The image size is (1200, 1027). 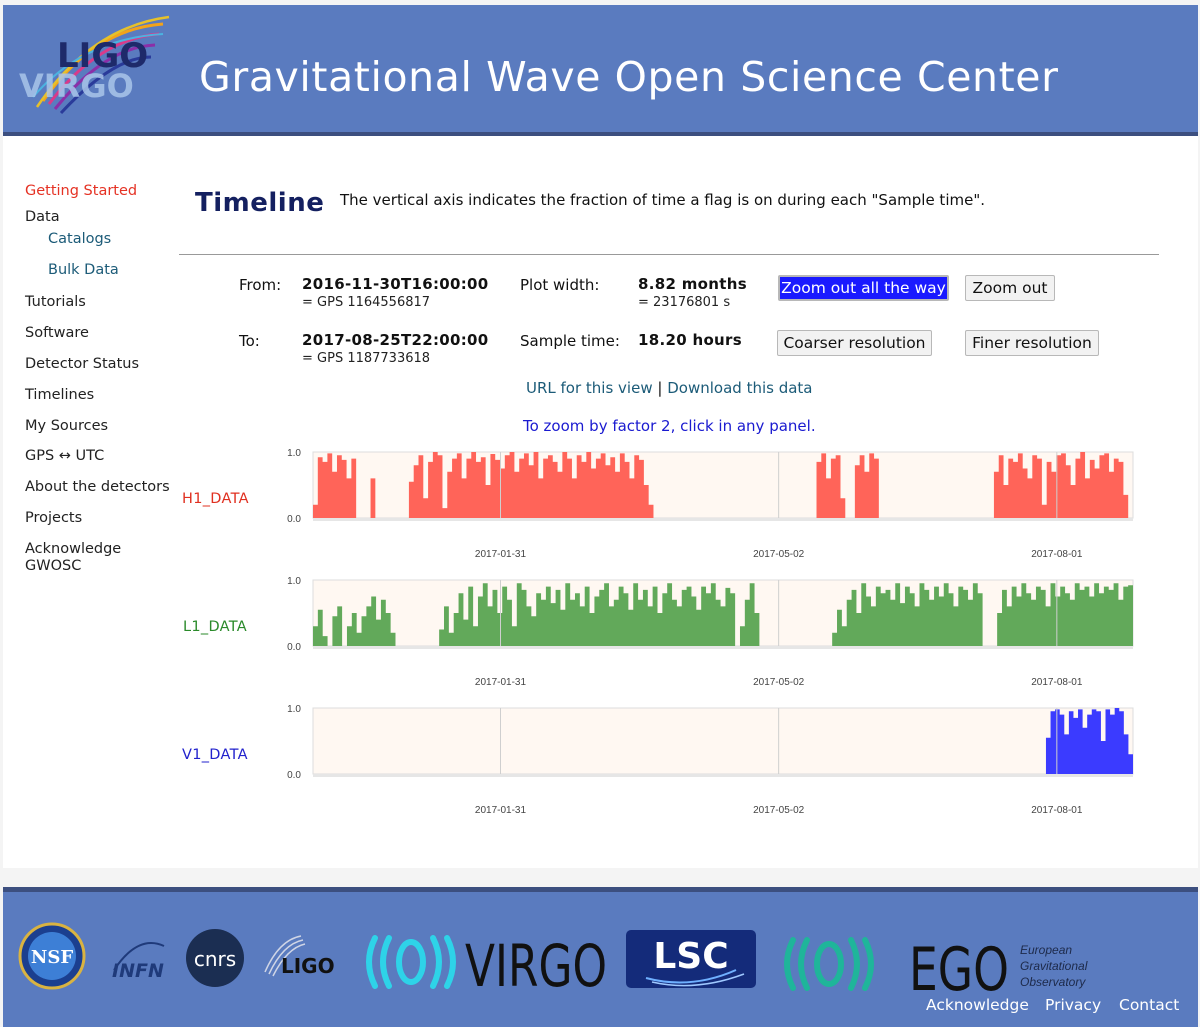 I want to click on series-label-h1: H1_DATA, so click(x=215, y=499).